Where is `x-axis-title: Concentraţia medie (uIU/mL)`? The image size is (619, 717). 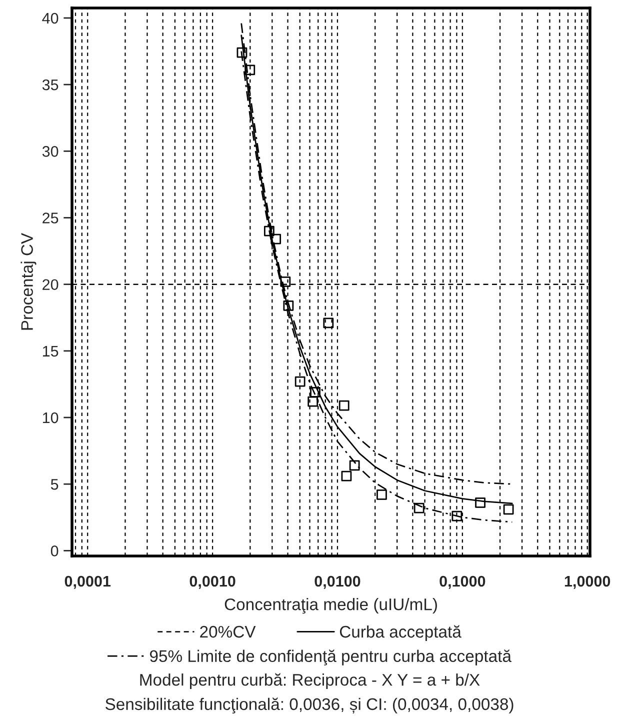
x-axis-title: Concentraţia medie (uIU/mL) is located at coordinates (330, 606).